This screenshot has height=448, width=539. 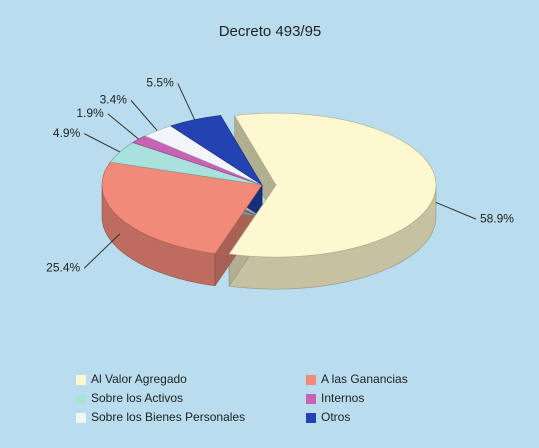 What do you see at coordinates (335, 417) in the screenshot?
I see `legend-label: Otros` at bounding box center [335, 417].